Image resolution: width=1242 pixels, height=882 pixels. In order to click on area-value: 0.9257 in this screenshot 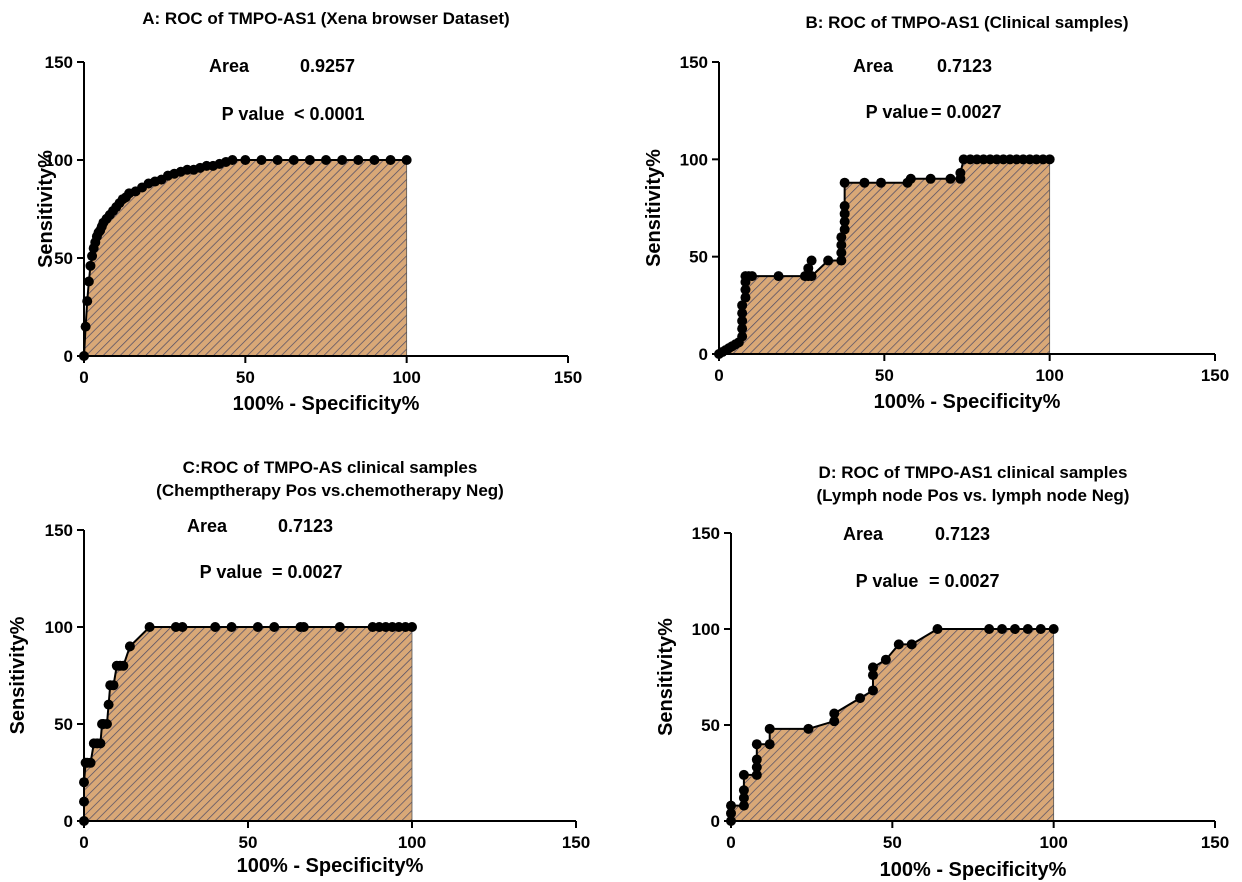, I will do `click(327, 66)`.